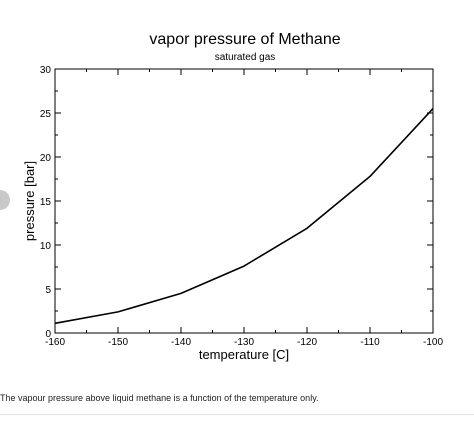 The height and width of the screenshot is (424, 474). What do you see at coordinates (46, 246) in the screenshot?
I see `y-tick-label: 10` at bounding box center [46, 246].